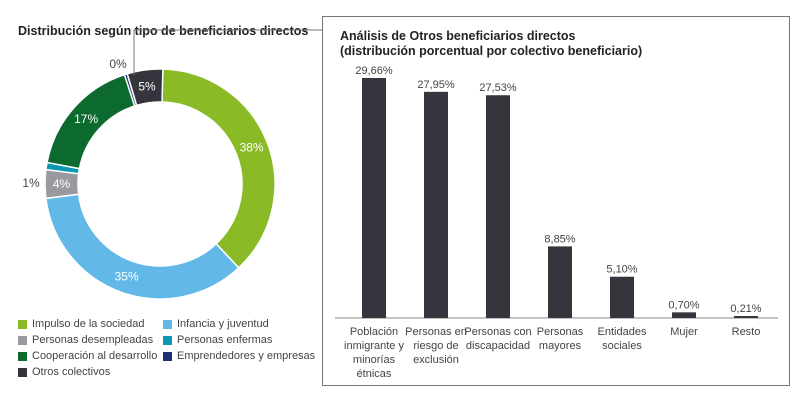  I want to click on category-label: Personas en riesgo de exclusión, so click(436, 346).